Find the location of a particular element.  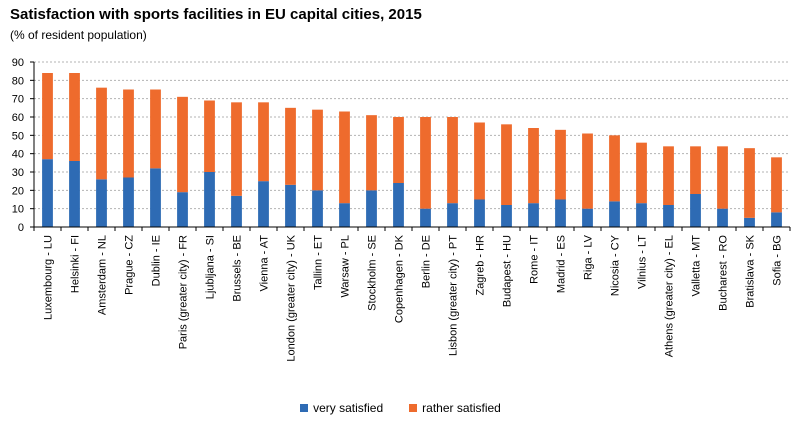

x-tick-label: Prague - CZ is located at coordinates (130, 265).